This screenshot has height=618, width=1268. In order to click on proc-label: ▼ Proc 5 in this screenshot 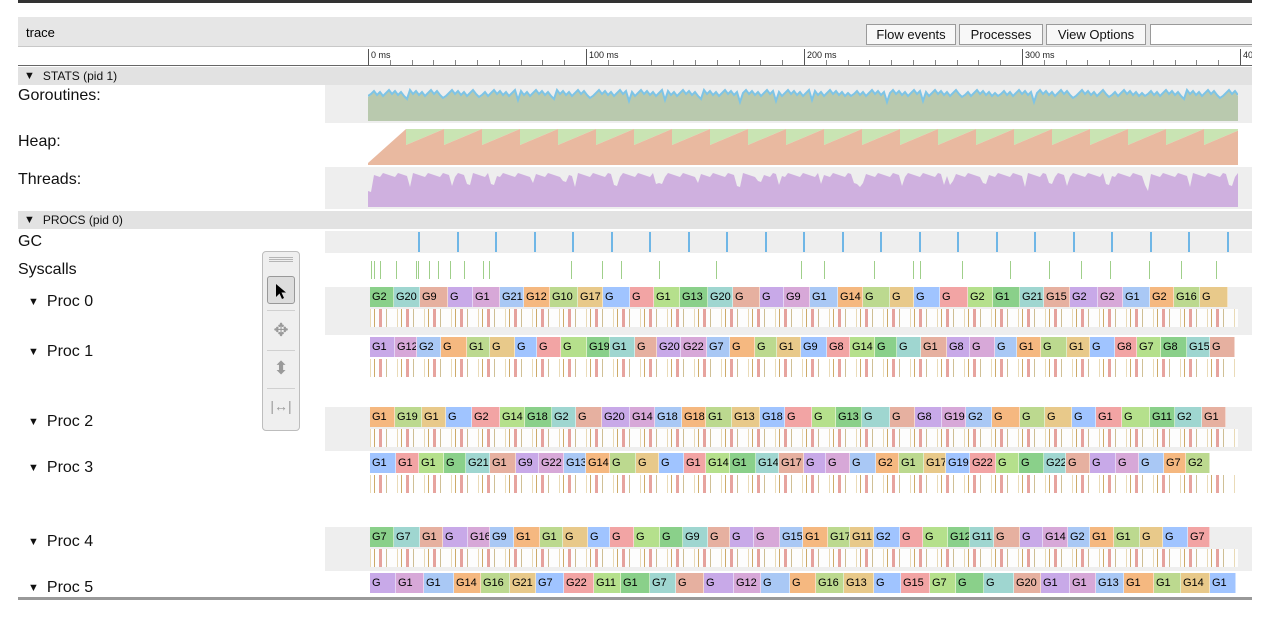, I will do `click(60, 588)`.